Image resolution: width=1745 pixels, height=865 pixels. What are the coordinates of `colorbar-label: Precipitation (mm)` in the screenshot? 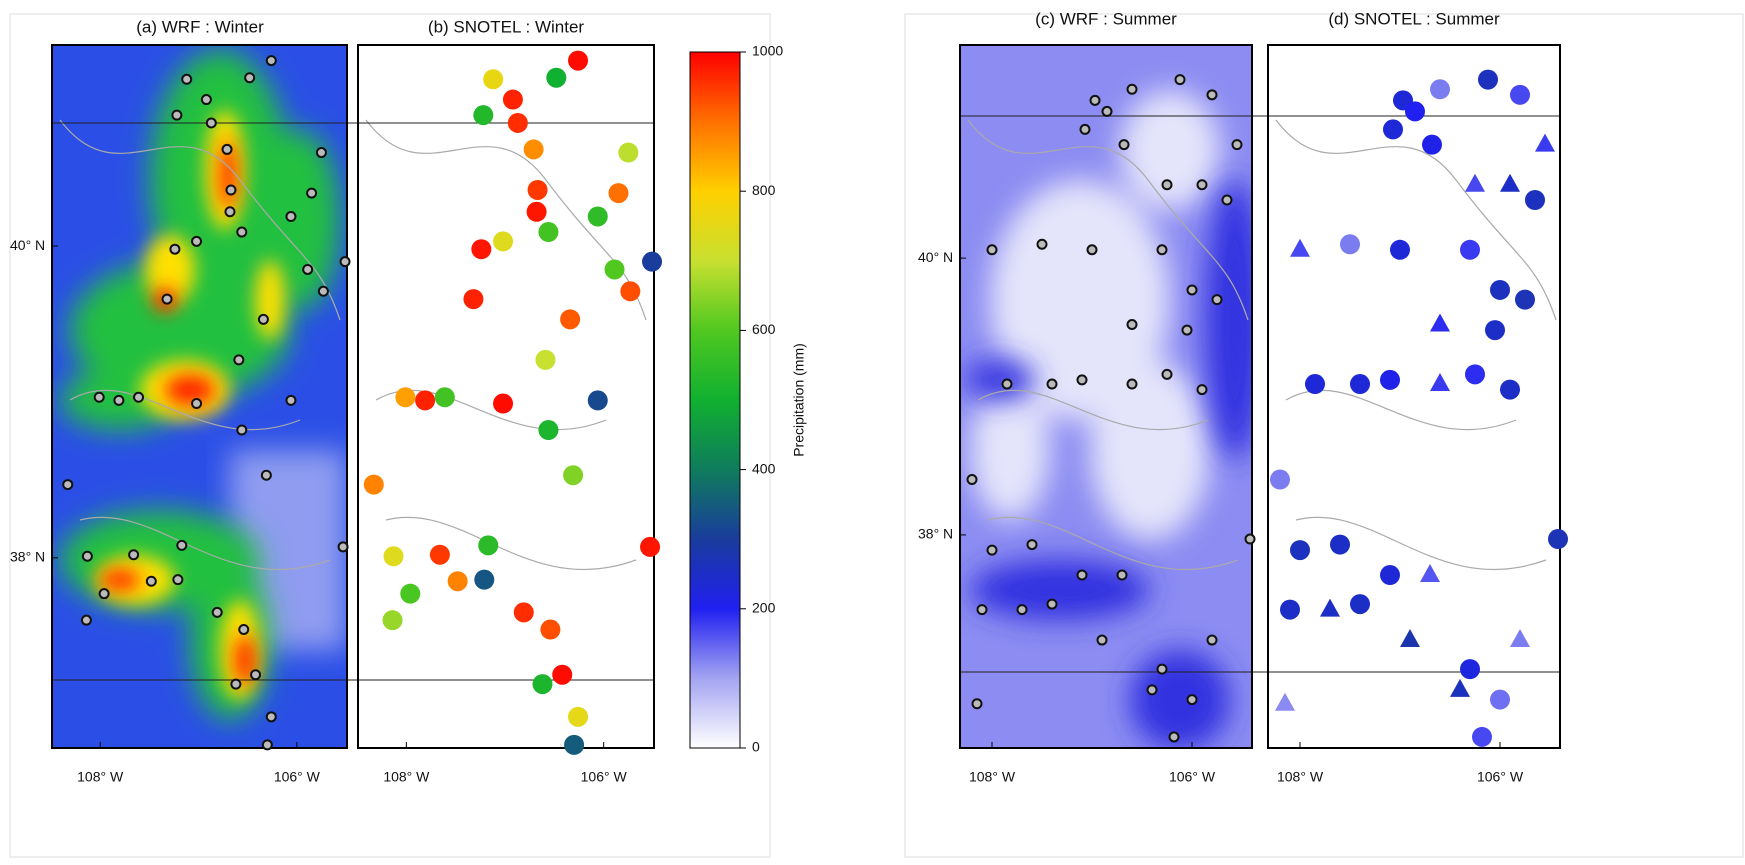 It's located at (799, 400).